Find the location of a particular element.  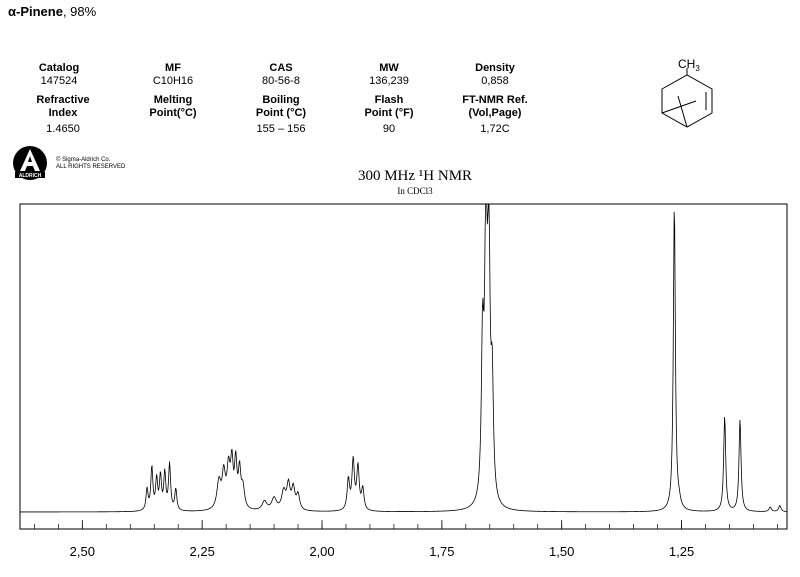

prop-density: Density 0,858 is located at coordinates (495, 75).